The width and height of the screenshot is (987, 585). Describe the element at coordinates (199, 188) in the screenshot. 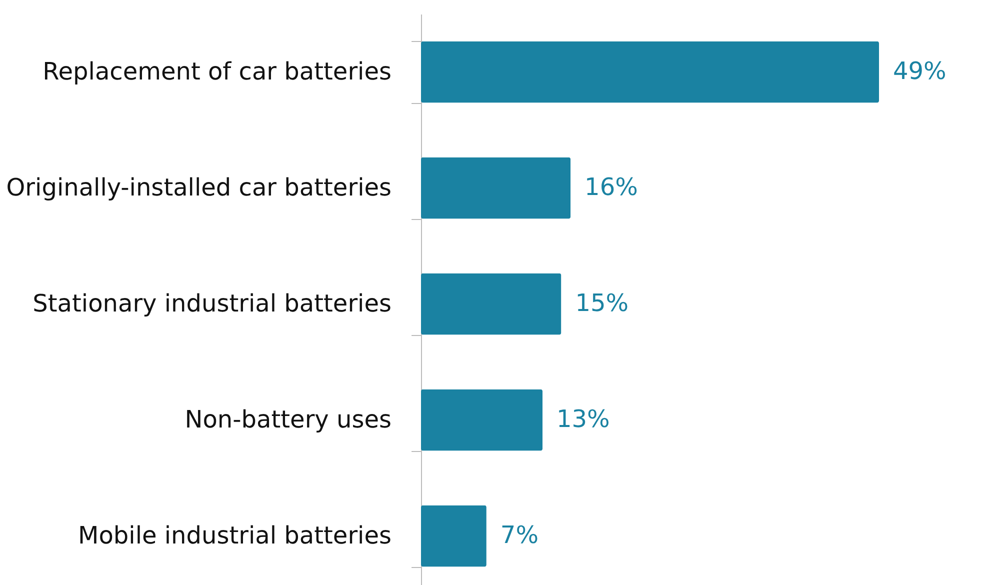

I see `y-tick-label: Originally-installed car batteries` at that location.